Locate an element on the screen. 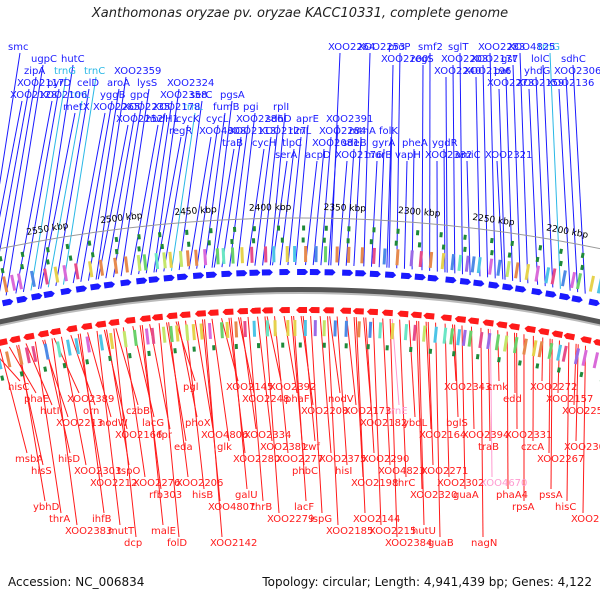 The width and height of the screenshot is (600, 600). bottom-gene-label: pgl is located at coordinates (190, 387).